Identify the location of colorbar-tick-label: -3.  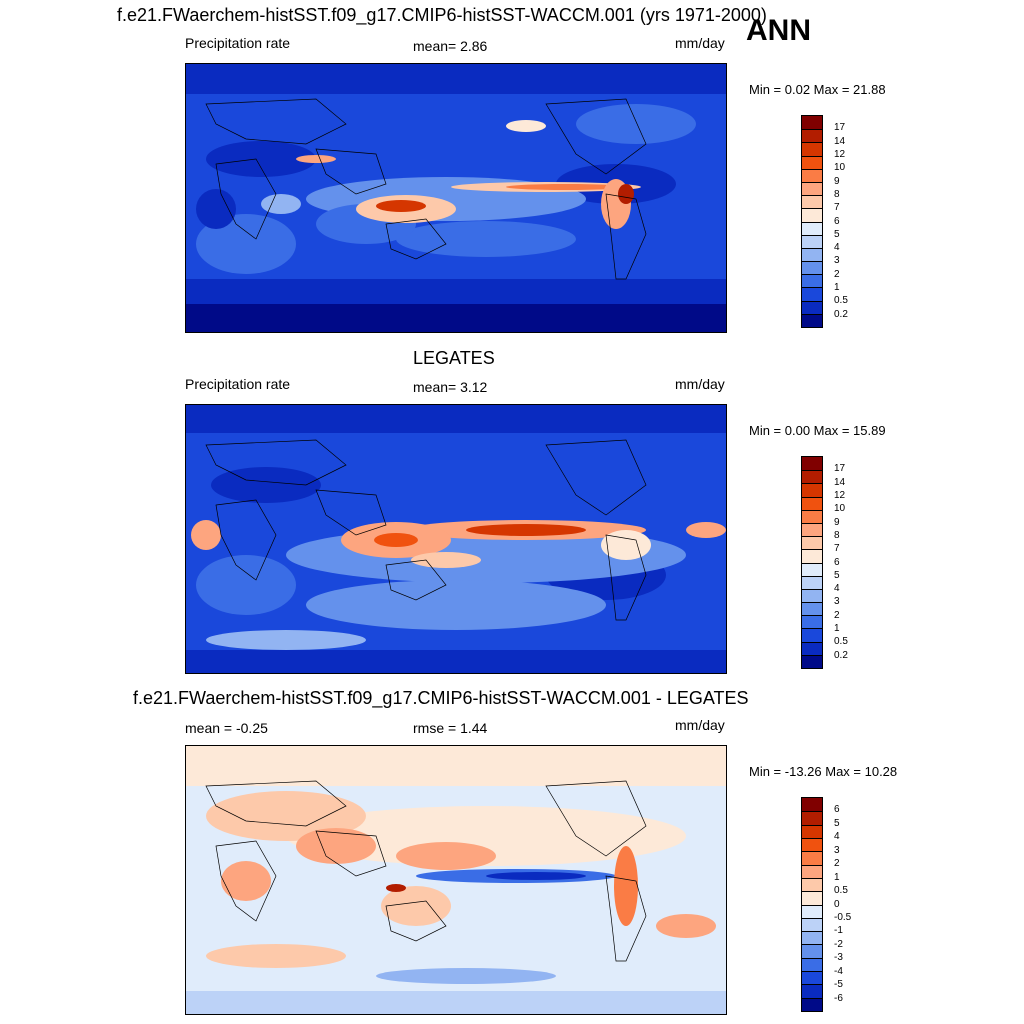
(838, 958).